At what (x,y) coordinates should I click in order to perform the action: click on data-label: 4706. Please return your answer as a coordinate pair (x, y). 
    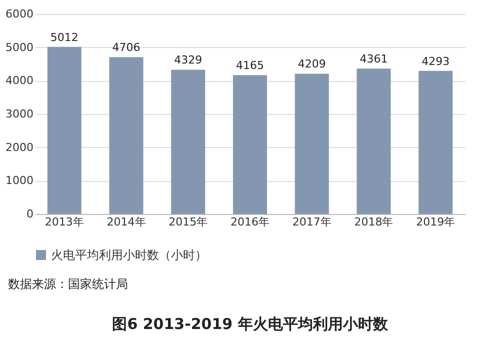
    Looking at the image, I should click on (126, 47).